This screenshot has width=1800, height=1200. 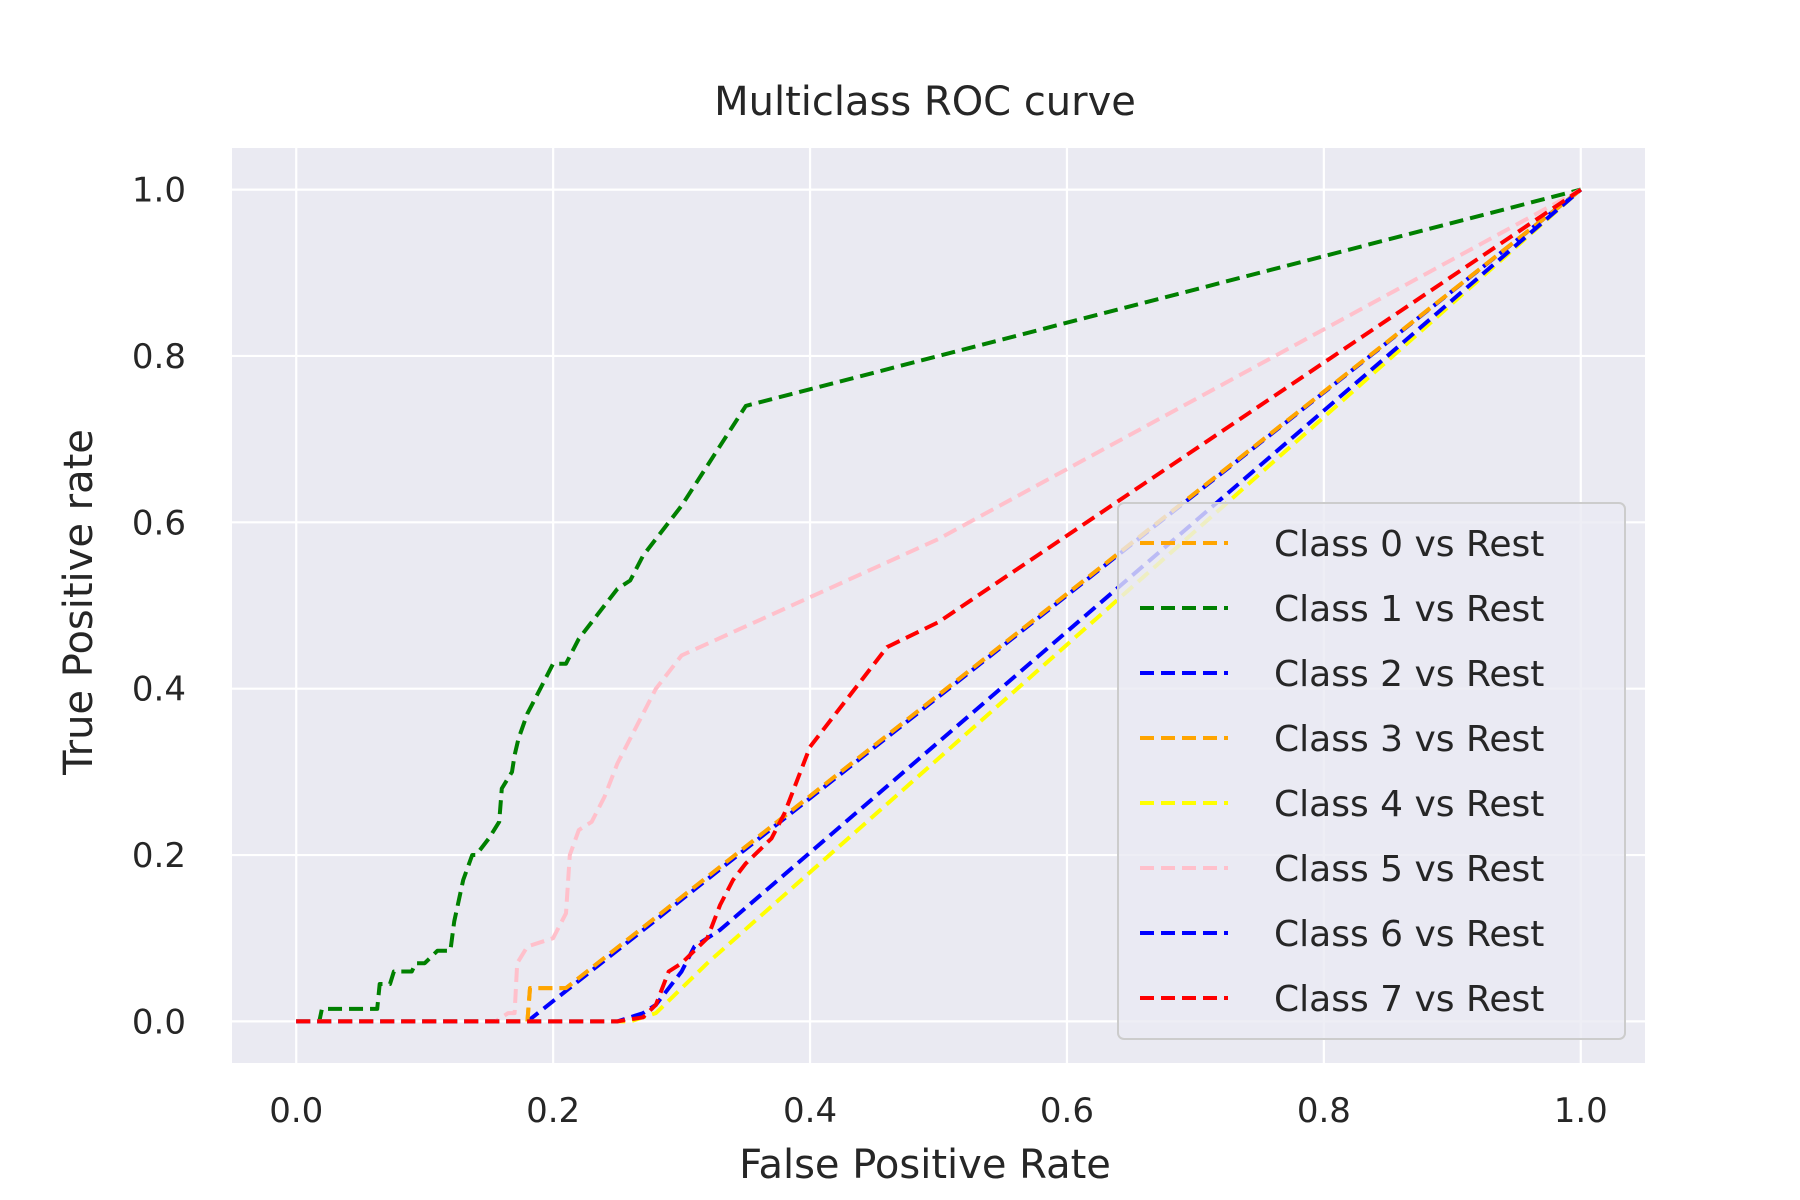 What do you see at coordinates (159, 191) in the screenshot?
I see `y-tick-label: 1.0` at bounding box center [159, 191].